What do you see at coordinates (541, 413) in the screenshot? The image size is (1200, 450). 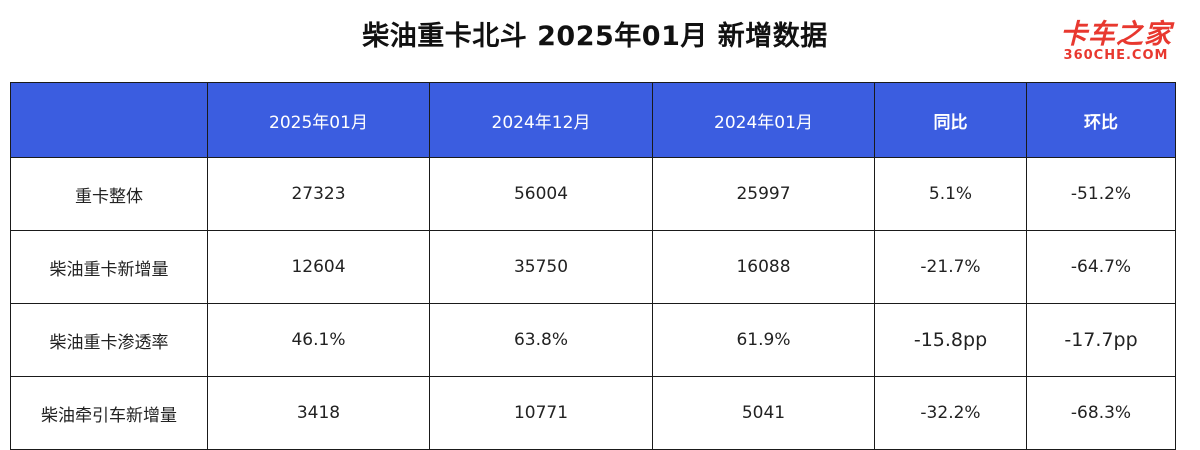 I see `table-cell: 10771` at bounding box center [541, 413].